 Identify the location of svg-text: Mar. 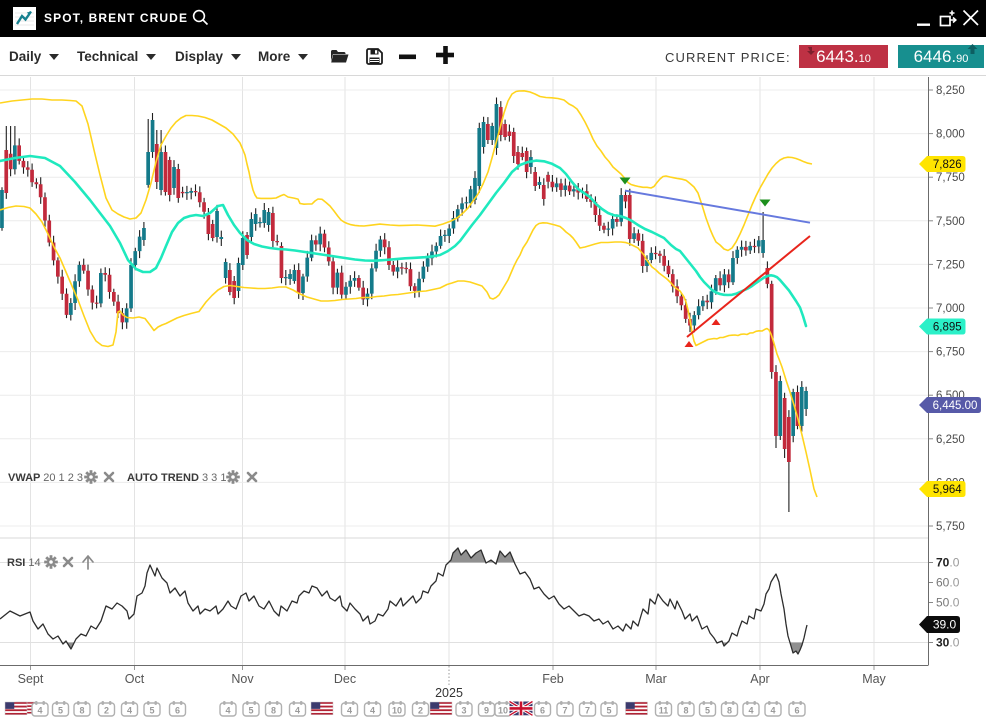
(656, 679).